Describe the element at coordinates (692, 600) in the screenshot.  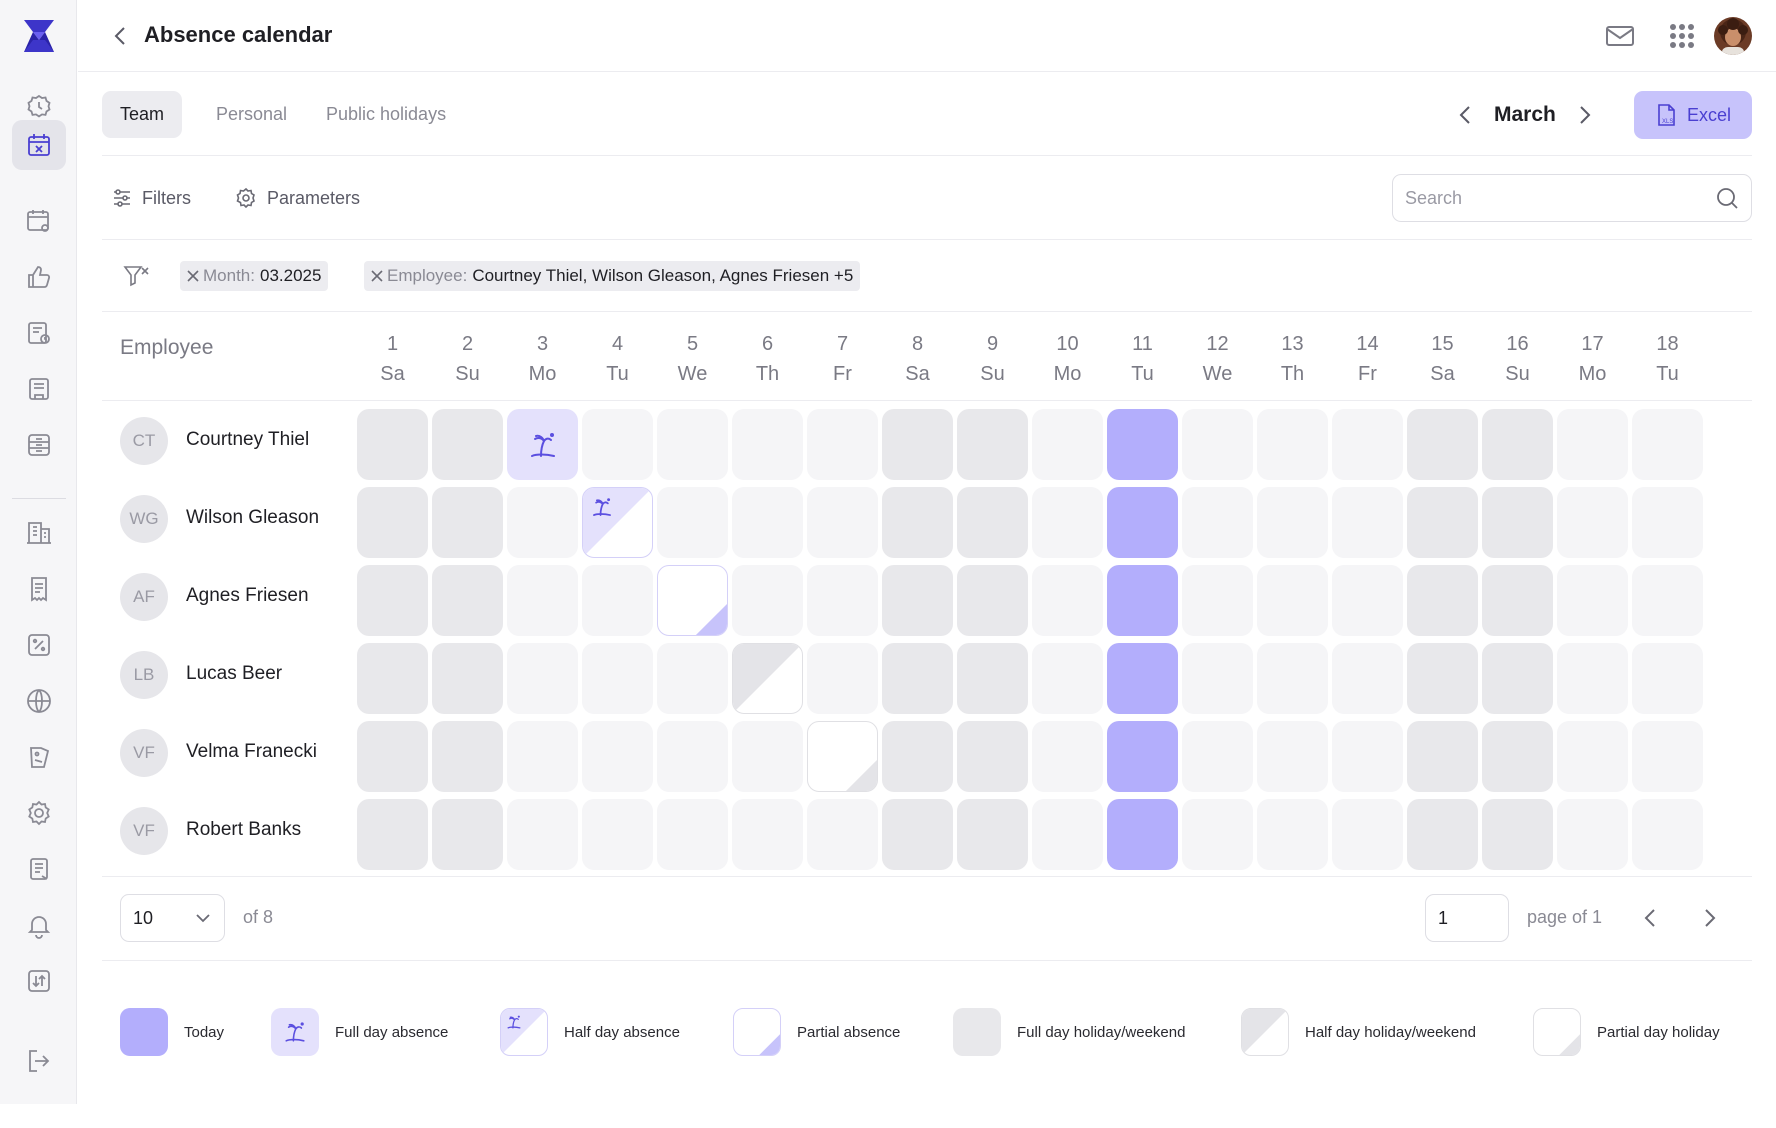
I see `day-cell-partial-absence` at that location.